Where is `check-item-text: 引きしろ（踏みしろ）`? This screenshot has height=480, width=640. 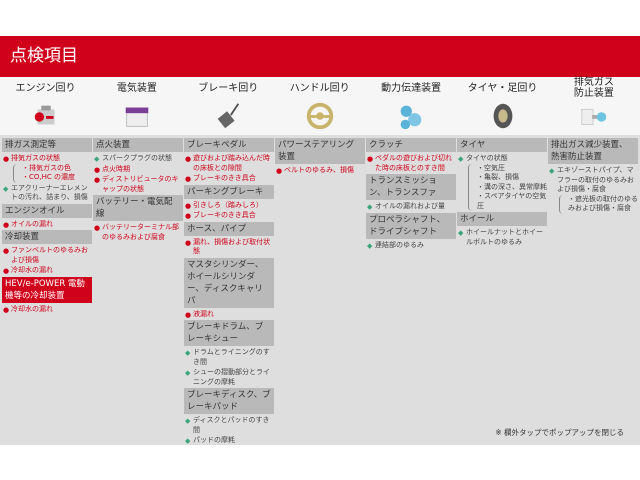 check-item-text: 引きしろ（踏みしろ） is located at coordinates (228, 204).